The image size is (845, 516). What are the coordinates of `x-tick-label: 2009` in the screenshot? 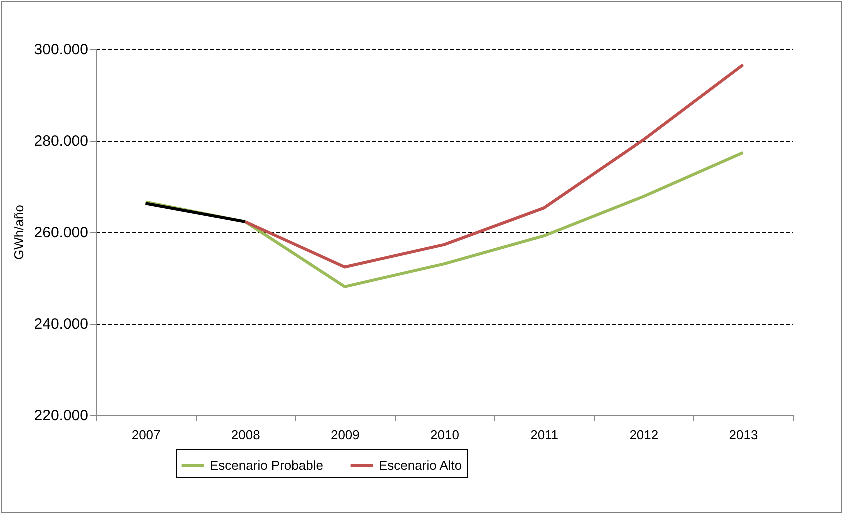 It's located at (345, 435).